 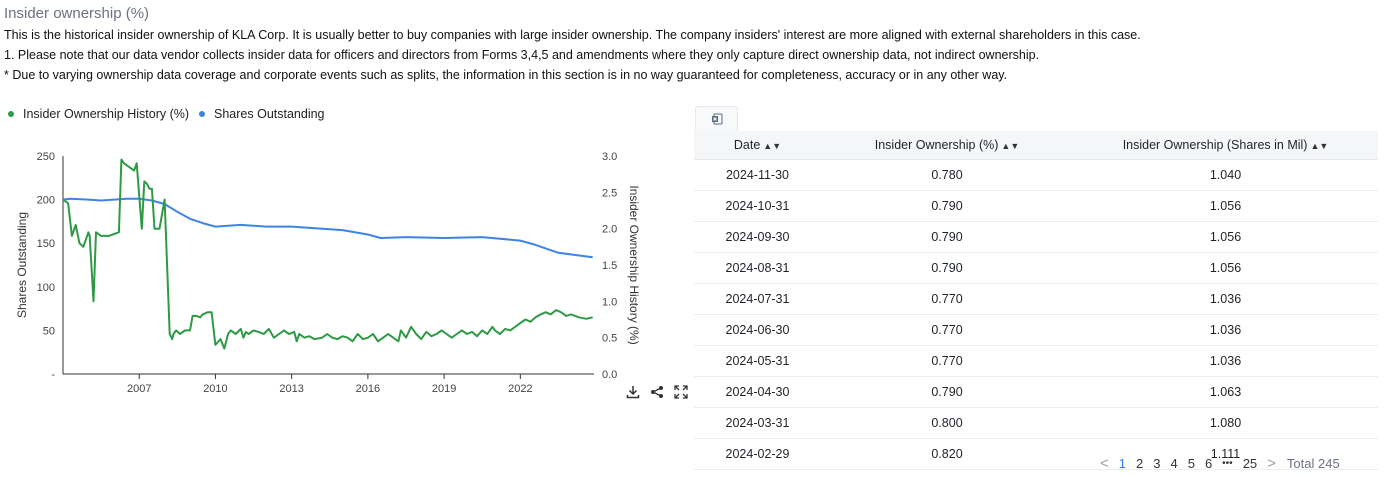 What do you see at coordinates (757, 423) in the screenshot?
I see `cell-date: 2024-03-31` at bounding box center [757, 423].